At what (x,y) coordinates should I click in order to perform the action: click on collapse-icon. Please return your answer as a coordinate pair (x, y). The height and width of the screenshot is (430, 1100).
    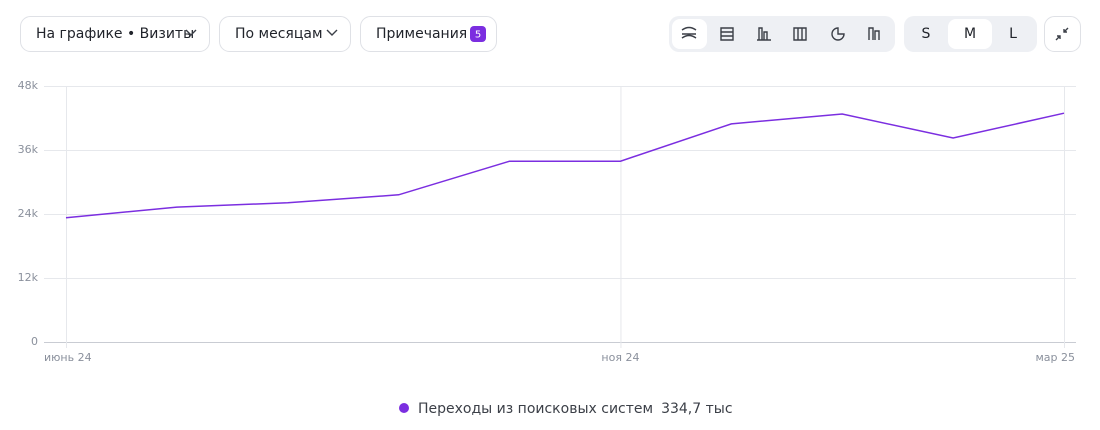
    Looking at the image, I should click on (1062, 34).